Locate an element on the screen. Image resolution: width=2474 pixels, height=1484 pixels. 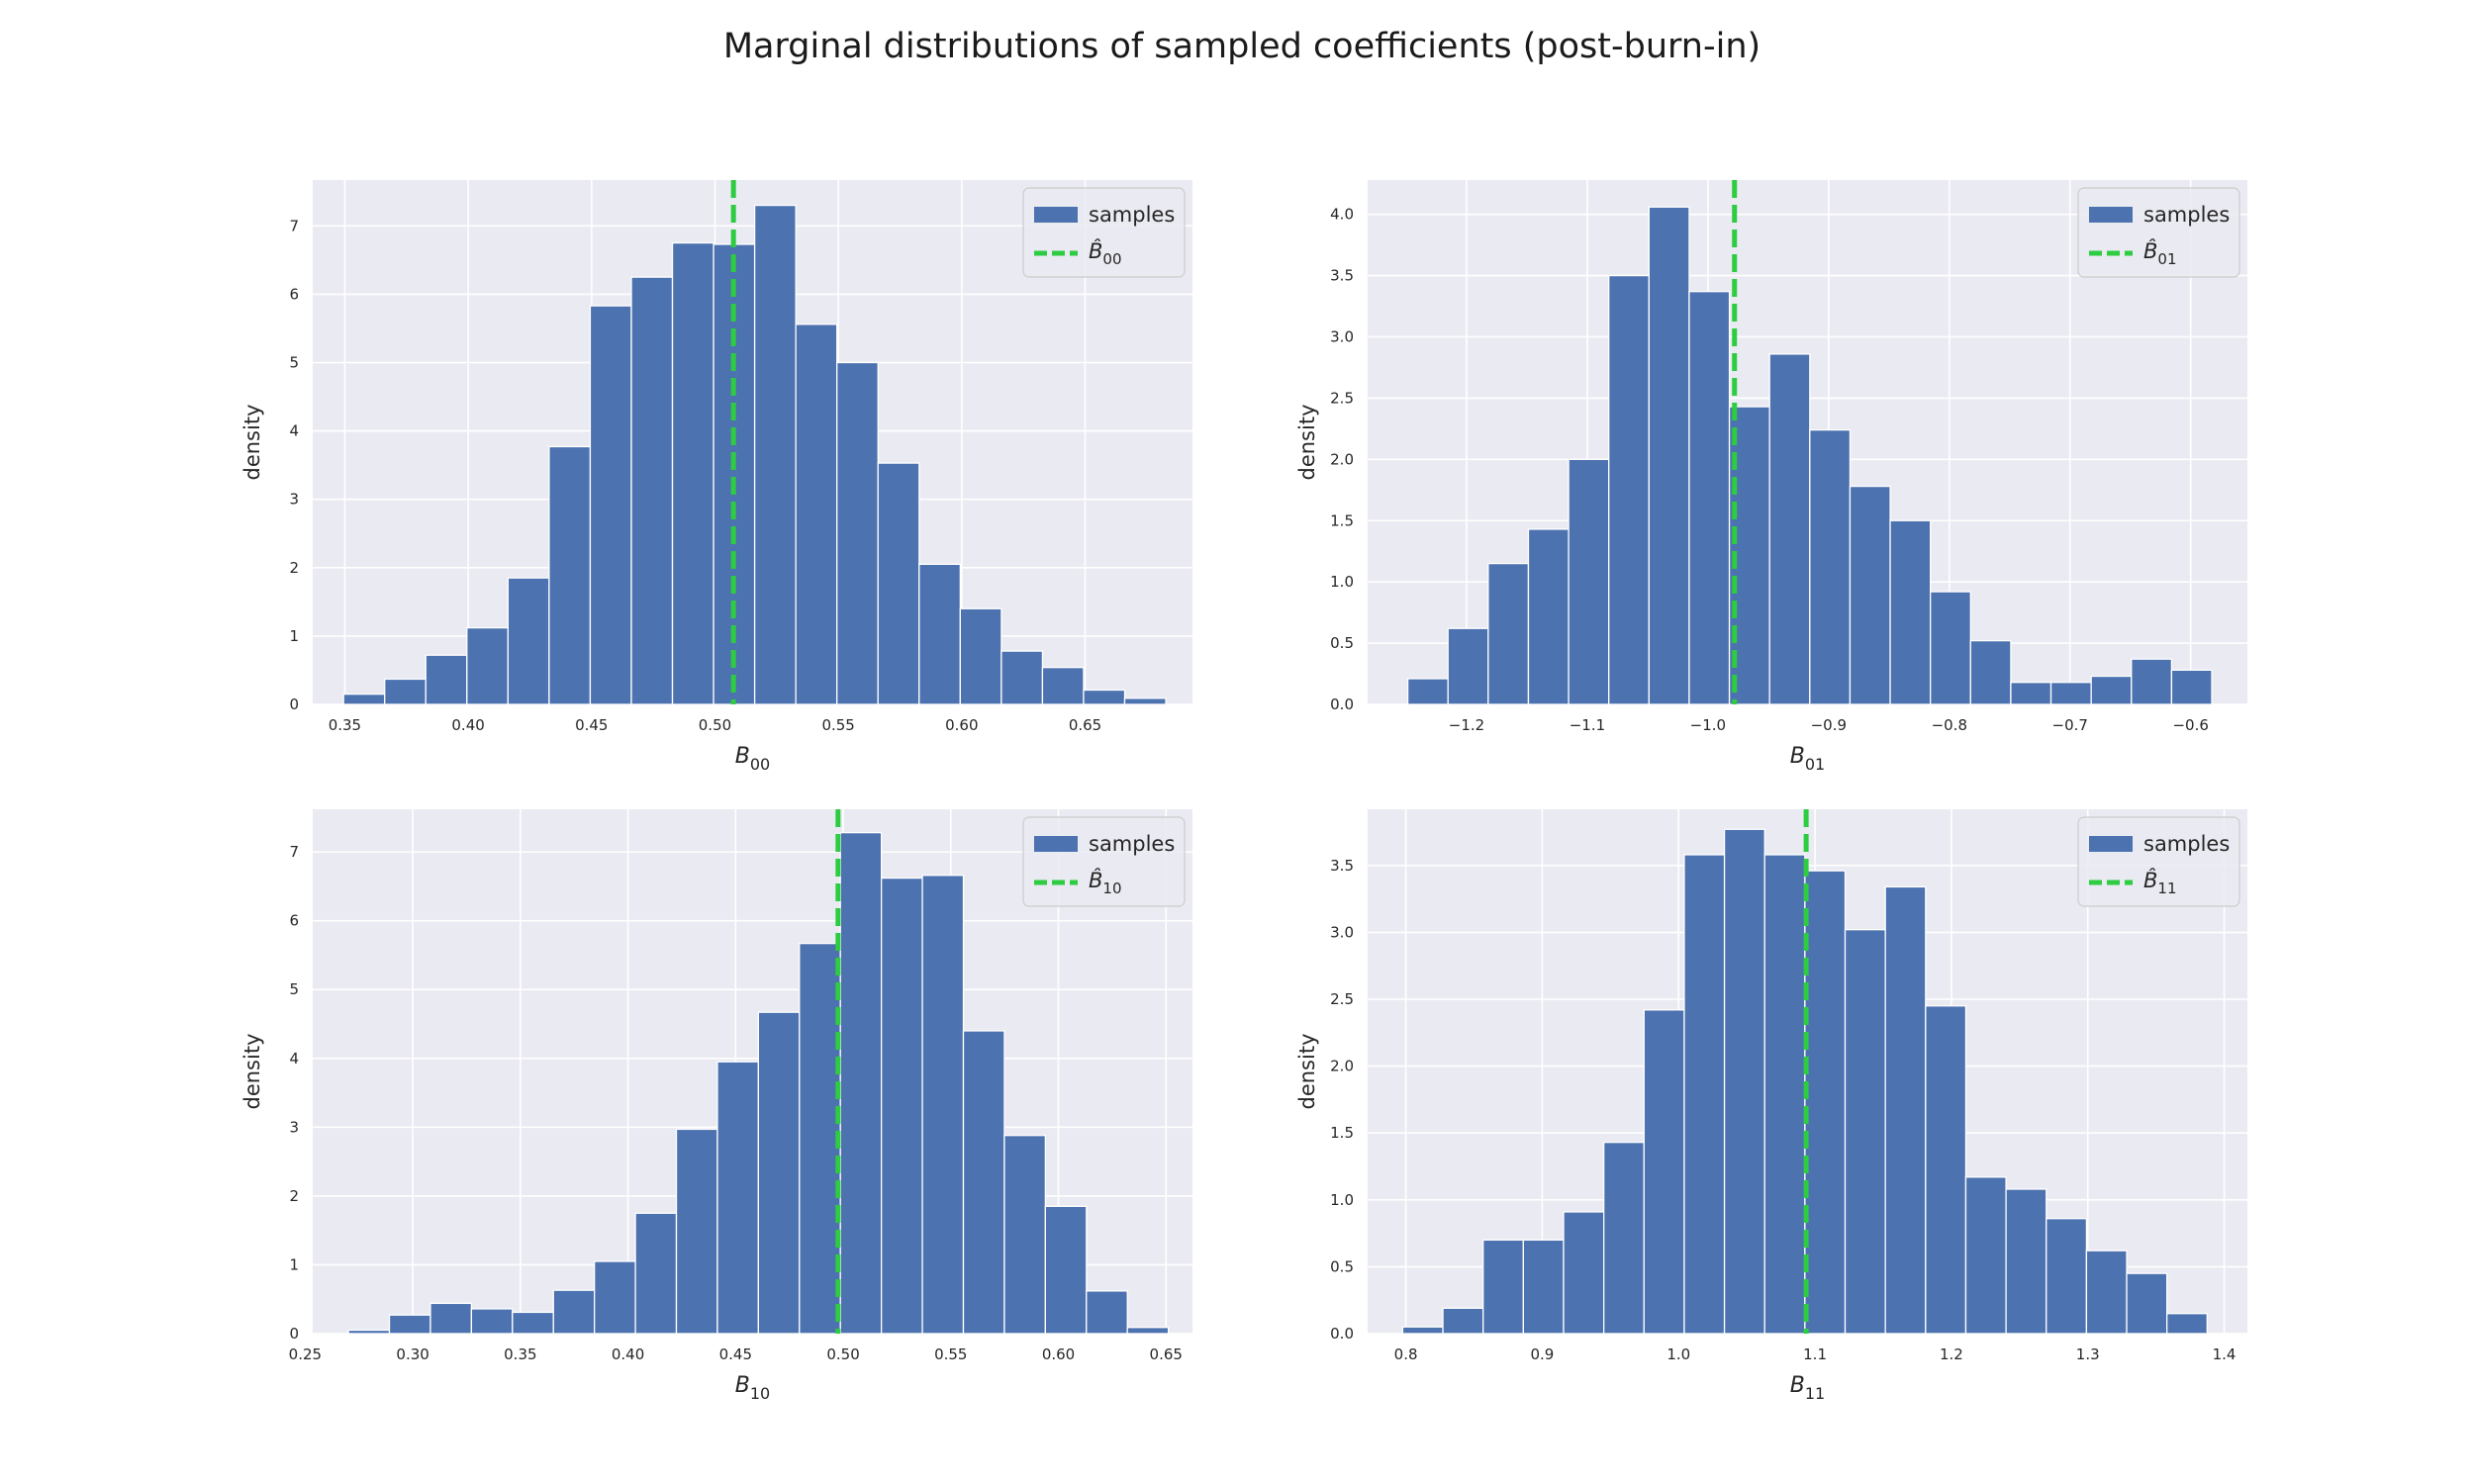
y-tick-label: 0.5 is located at coordinates (1342, 1266).